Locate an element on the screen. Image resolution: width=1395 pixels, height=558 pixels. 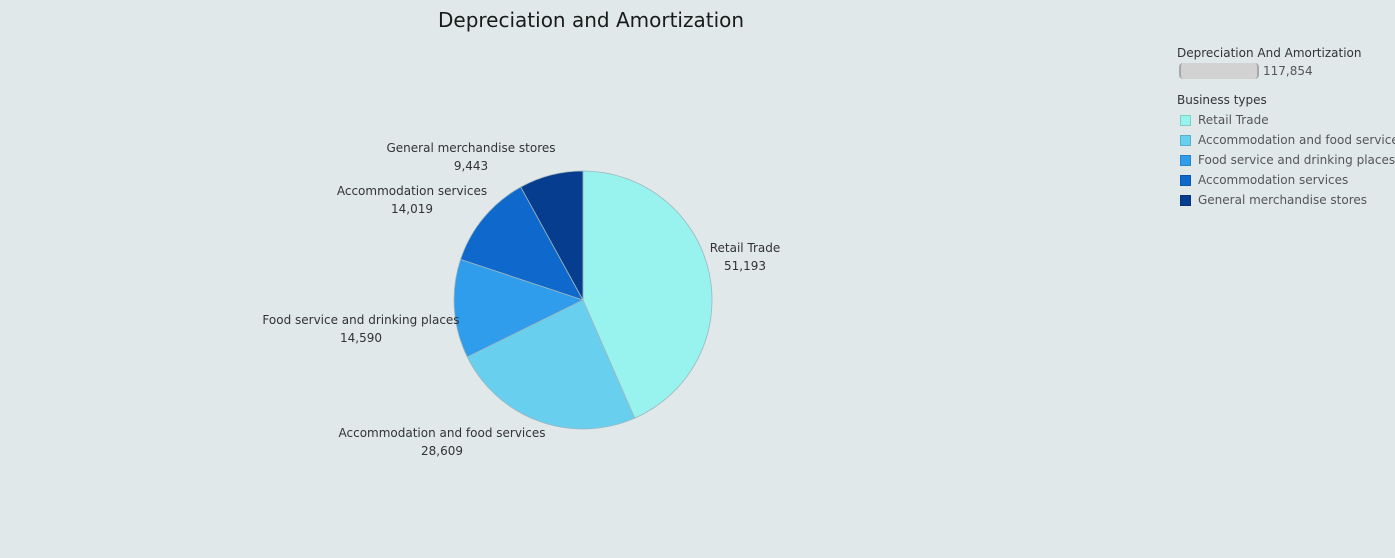
size-legend-value: 117,854 is located at coordinates (1288, 71).